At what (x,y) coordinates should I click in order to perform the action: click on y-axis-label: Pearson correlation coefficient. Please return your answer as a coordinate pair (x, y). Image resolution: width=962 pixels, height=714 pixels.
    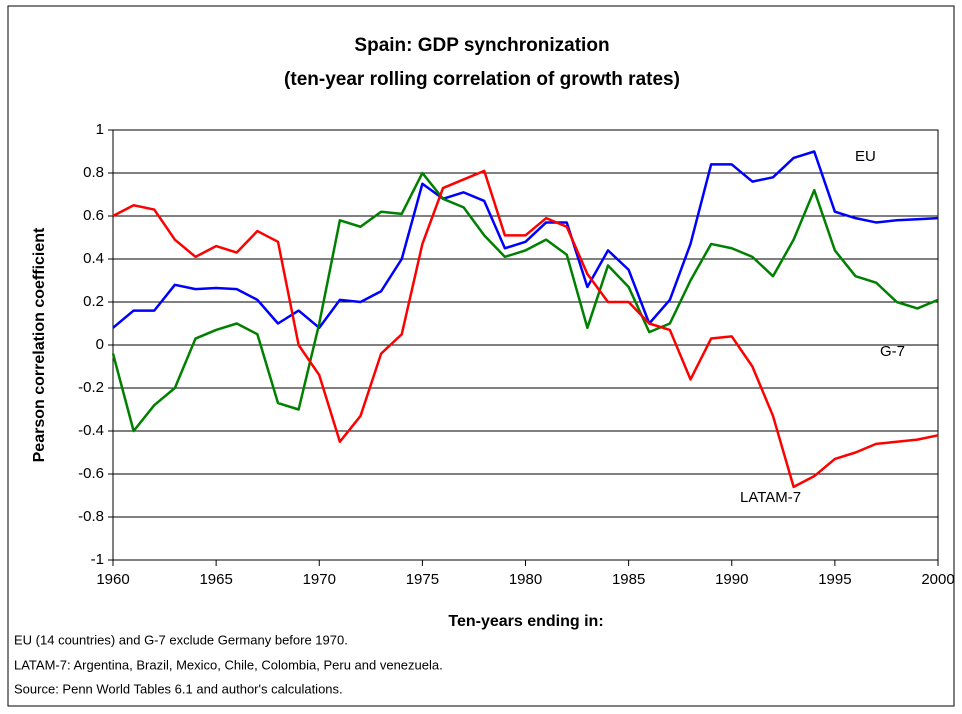
    Looking at the image, I should click on (39, 344).